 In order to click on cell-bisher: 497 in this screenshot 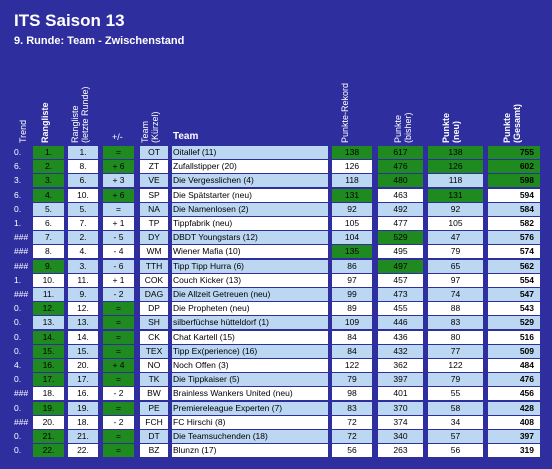, I will do `click(400, 266)`.